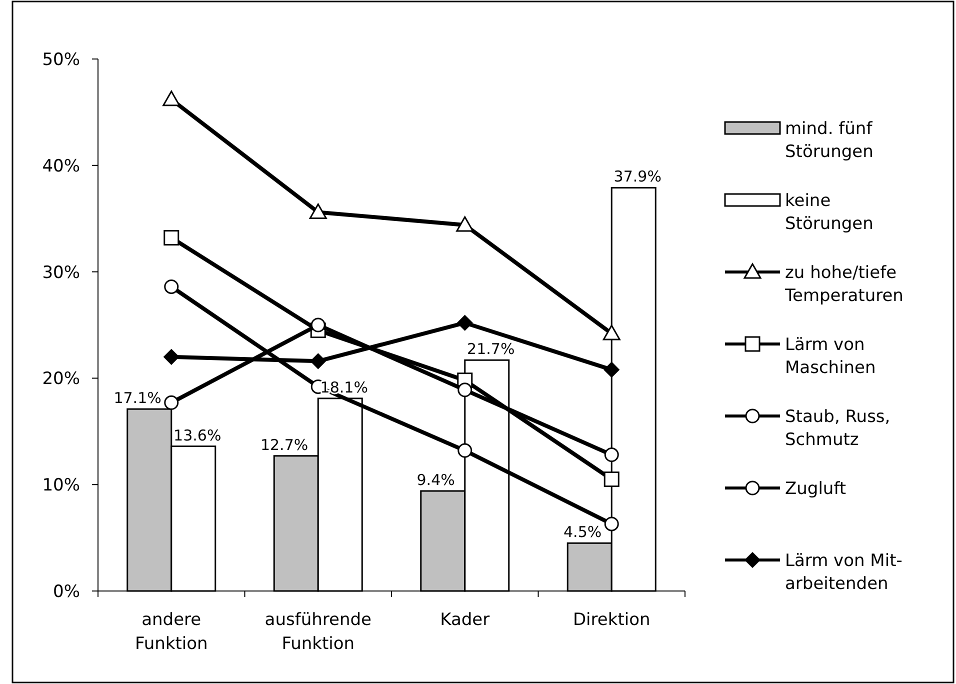 The height and width of the screenshot is (684, 956). I want to click on x-tick-label: Direktion, so click(611, 620).